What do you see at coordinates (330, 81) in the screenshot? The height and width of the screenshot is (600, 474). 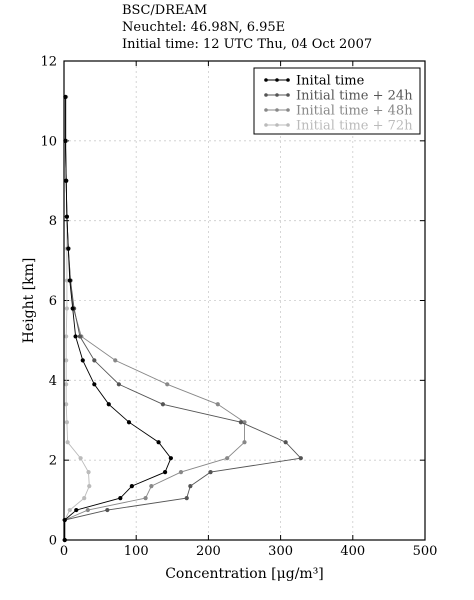 I see `legend-entry-label: Inital time` at bounding box center [330, 81].